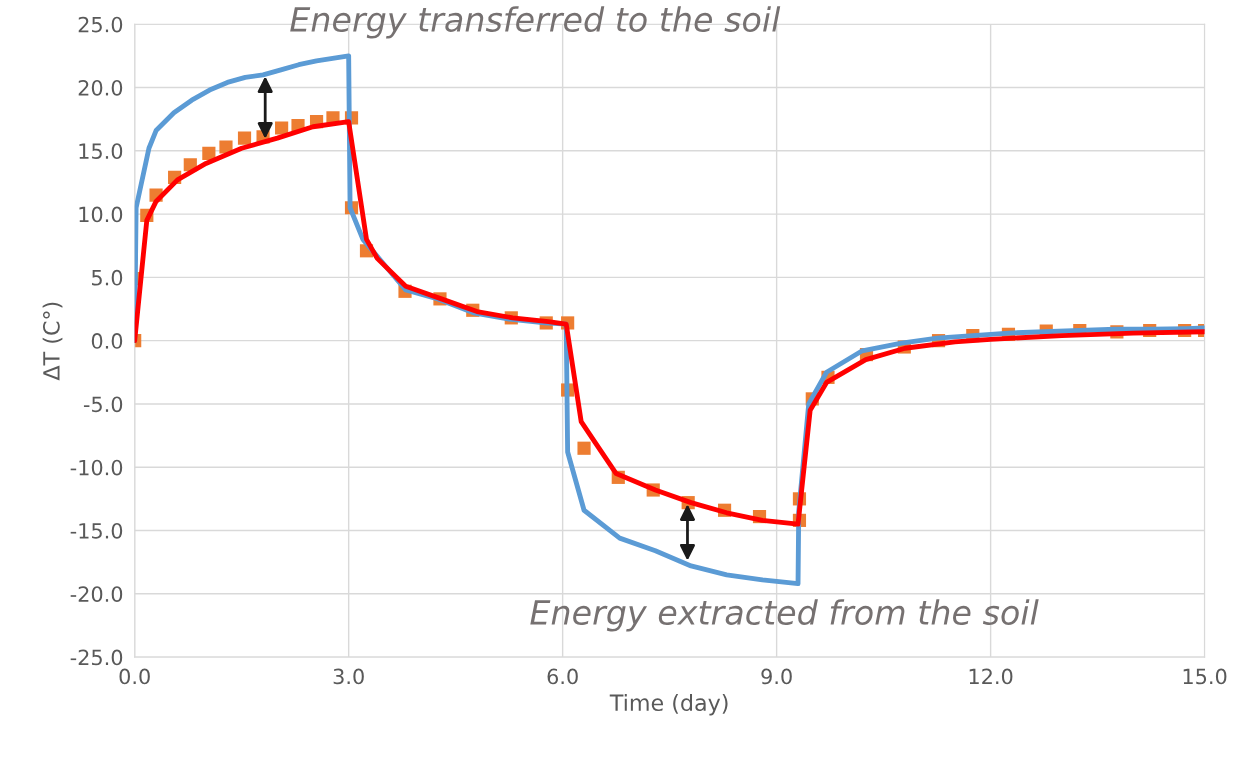 The height and width of the screenshot is (757, 1247). Describe the element at coordinates (1205, 676) in the screenshot. I see `x-tick-label: 15.0` at that location.